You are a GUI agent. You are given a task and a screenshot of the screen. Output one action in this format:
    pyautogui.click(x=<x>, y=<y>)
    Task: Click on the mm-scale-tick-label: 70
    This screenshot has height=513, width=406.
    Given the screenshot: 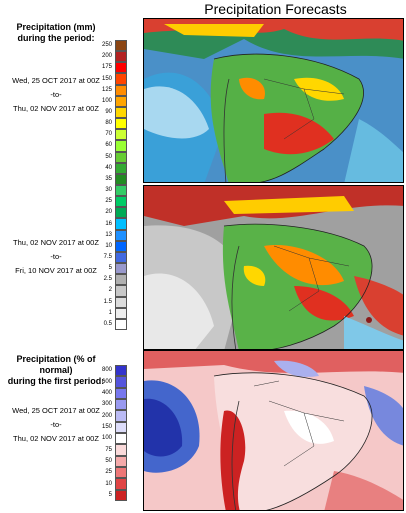 What is the action you would take?
    pyautogui.click(x=108, y=134)
    